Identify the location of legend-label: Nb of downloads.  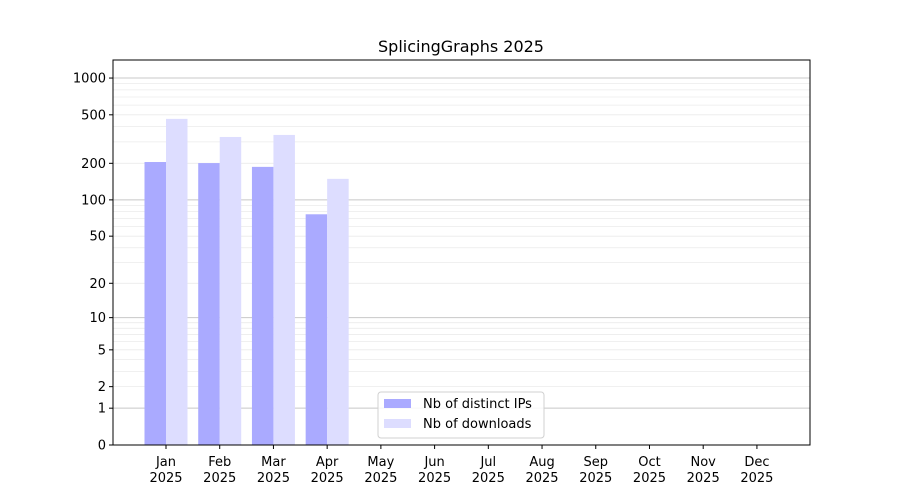
(477, 424).